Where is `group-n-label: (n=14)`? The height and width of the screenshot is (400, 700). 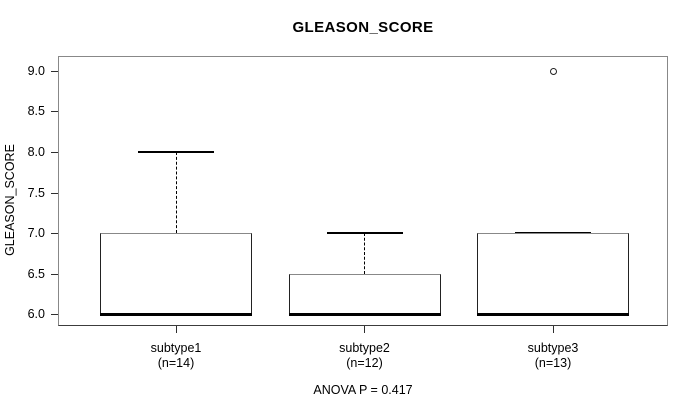 group-n-label: (n=14) is located at coordinates (176, 363).